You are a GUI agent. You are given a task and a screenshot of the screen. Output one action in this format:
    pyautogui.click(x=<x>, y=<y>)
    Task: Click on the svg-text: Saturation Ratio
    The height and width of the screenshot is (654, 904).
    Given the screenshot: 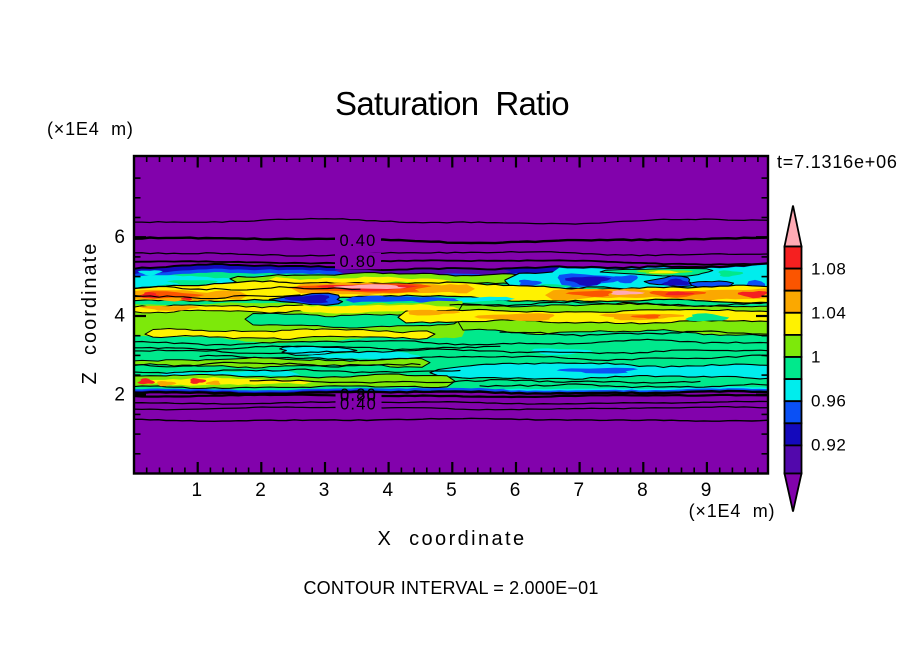 What is the action you would take?
    pyautogui.click(x=452, y=103)
    